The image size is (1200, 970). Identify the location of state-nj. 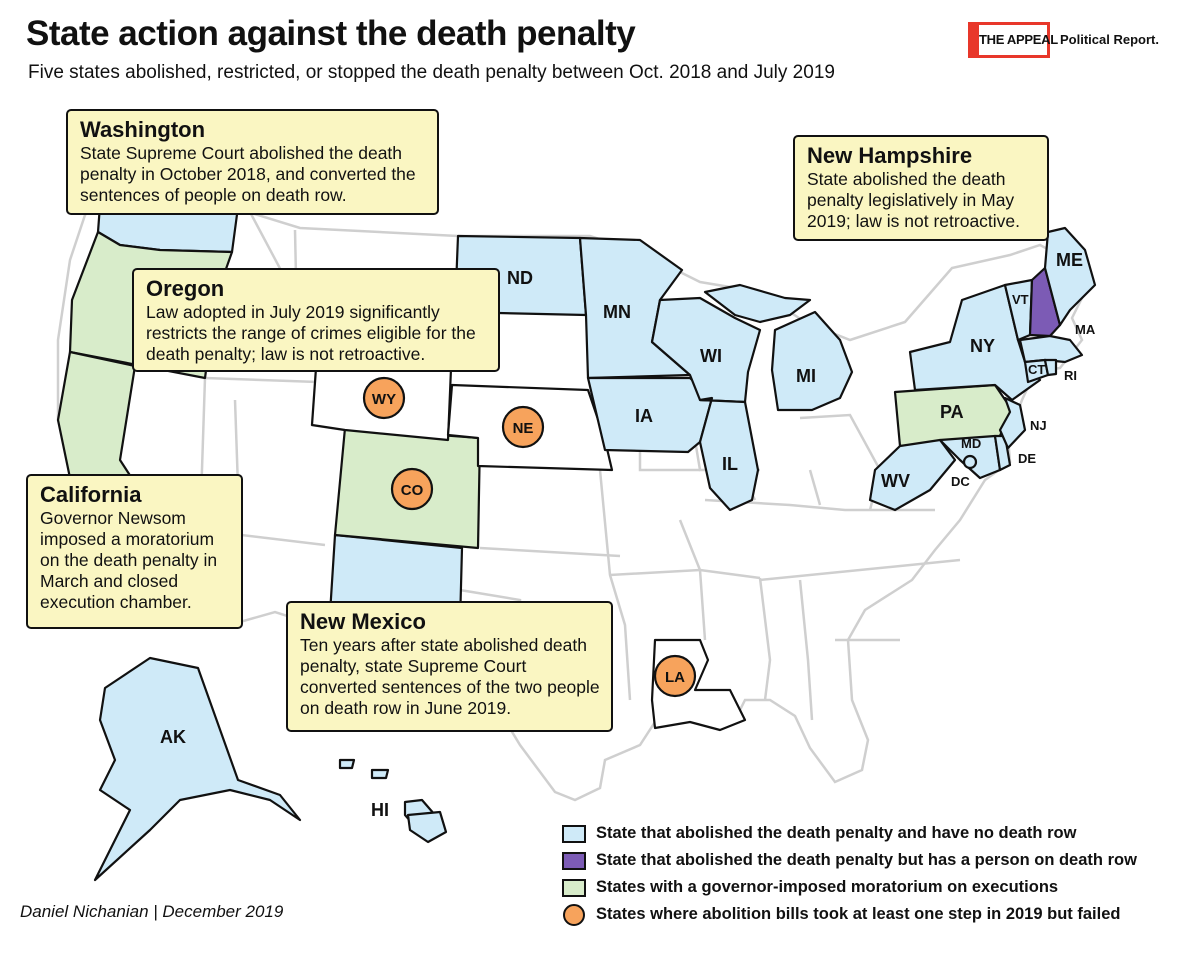
(1012, 423).